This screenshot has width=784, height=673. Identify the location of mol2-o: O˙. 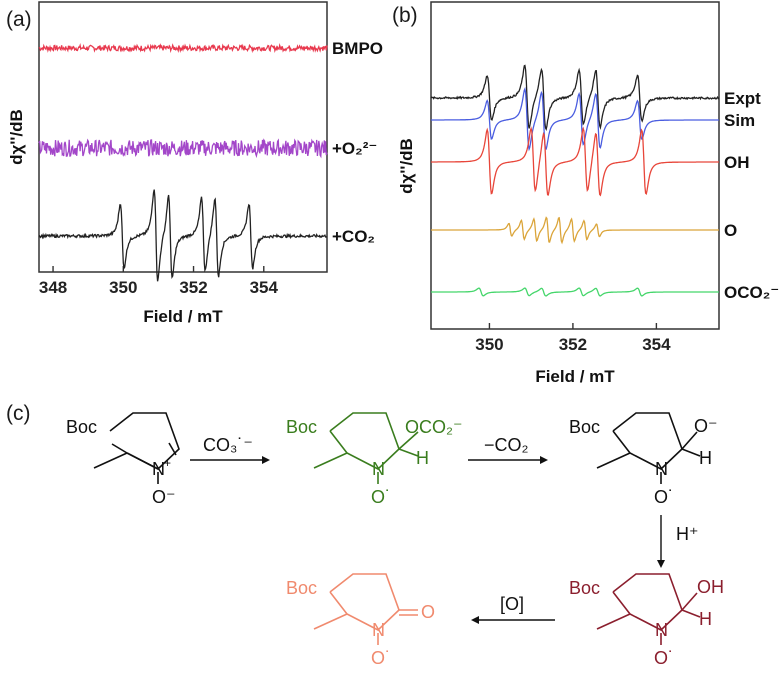
(381, 497).